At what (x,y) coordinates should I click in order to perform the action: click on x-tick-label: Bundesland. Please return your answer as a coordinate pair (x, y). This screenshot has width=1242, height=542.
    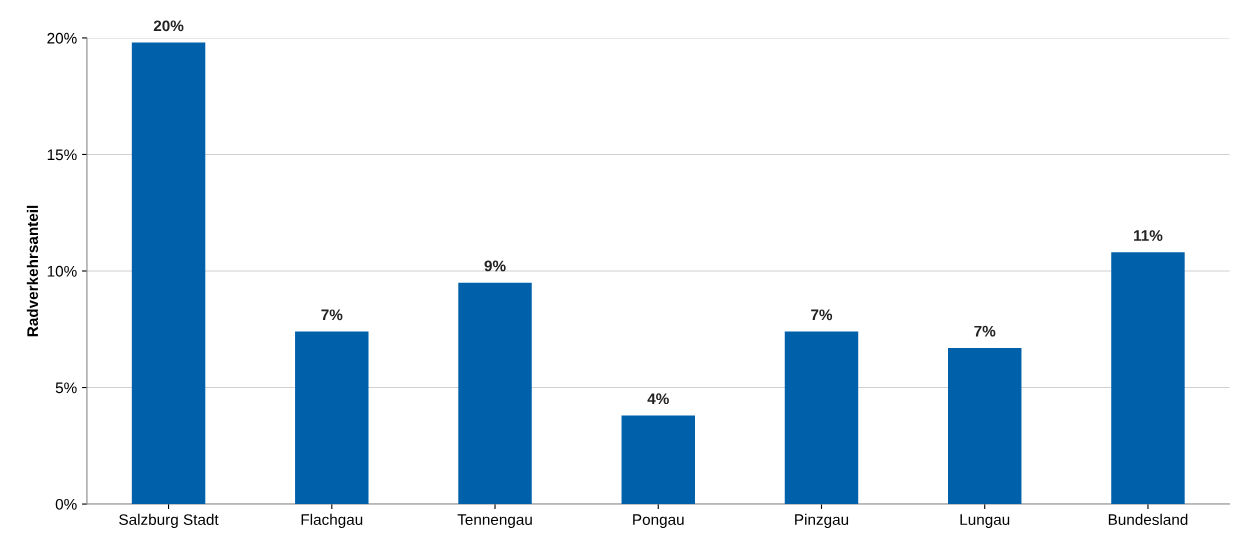
    Looking at the image, I should click on (1148, 519).